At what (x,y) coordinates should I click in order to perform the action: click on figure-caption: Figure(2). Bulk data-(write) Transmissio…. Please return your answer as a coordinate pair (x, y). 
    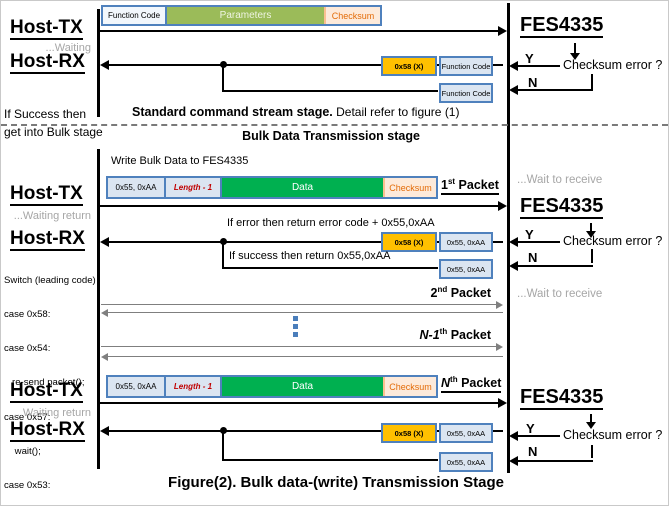
    Looking at the image, I should click on (336, 482).